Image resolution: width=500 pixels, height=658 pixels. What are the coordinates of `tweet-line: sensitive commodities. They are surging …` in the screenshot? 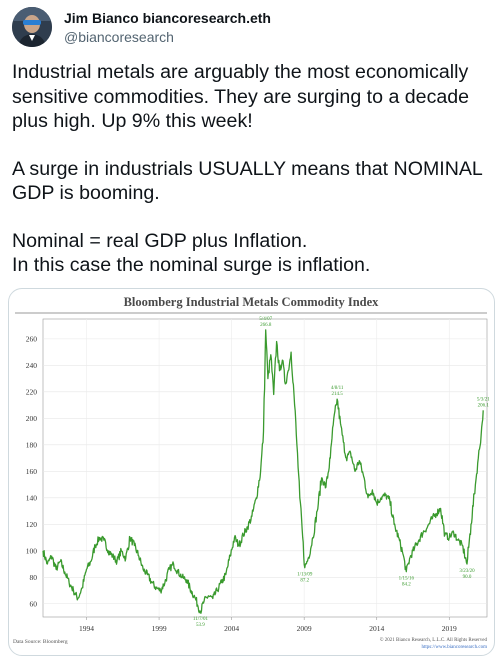 It's located at (241, 96).